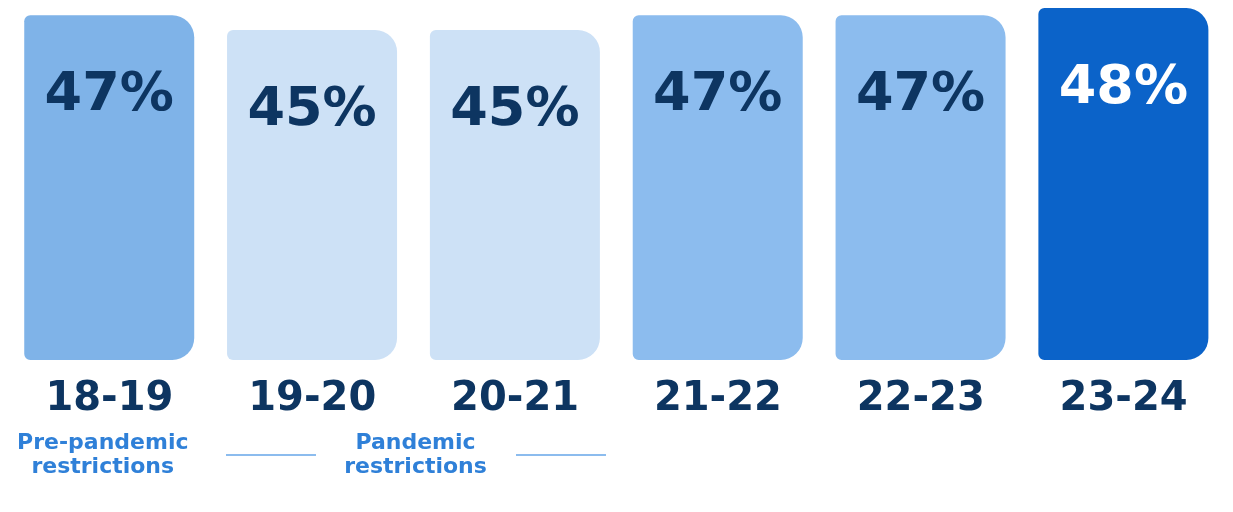  What do you see at coordinates (717, 396) in the screenshot?
I see `x-tick-label: 21-22` at bounding box center [717, 396].